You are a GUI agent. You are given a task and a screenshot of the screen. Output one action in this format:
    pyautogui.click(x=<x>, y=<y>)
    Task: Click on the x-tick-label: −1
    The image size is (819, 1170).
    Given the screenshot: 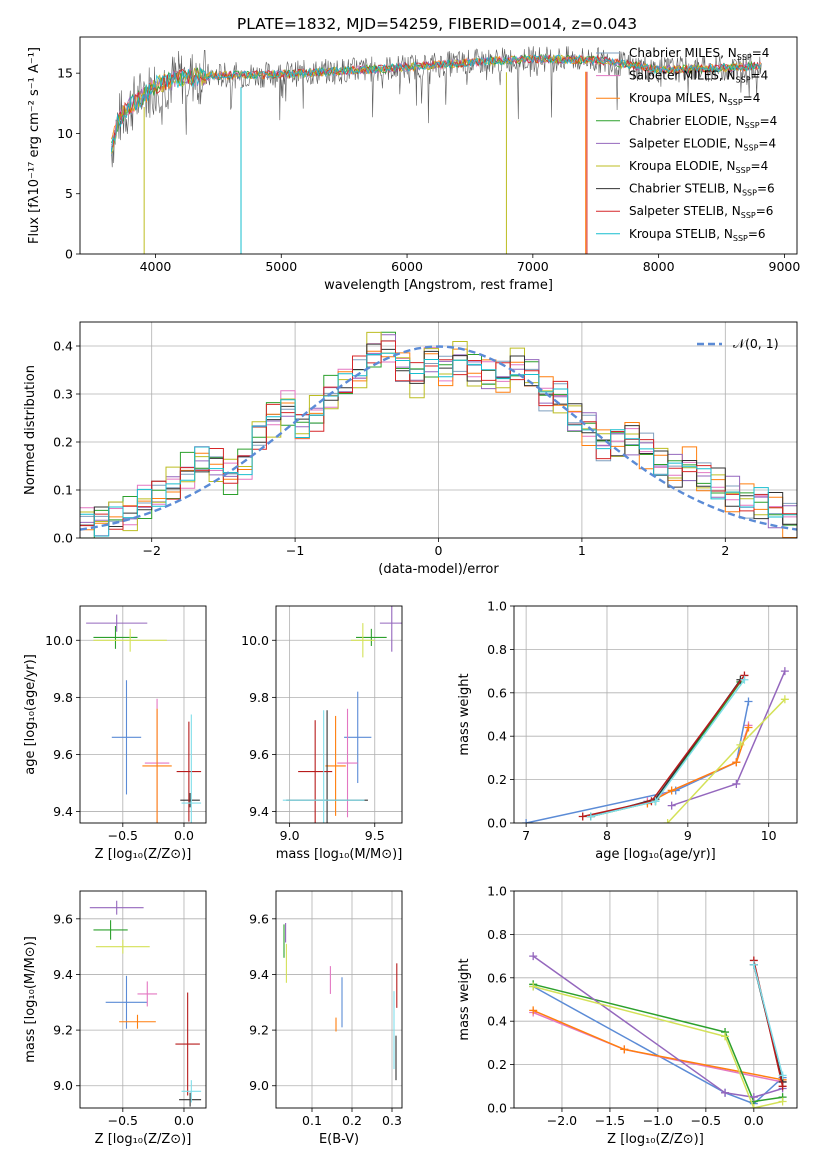 What is the action you would take?
    pyautogui.click(x=295, y=550)
    